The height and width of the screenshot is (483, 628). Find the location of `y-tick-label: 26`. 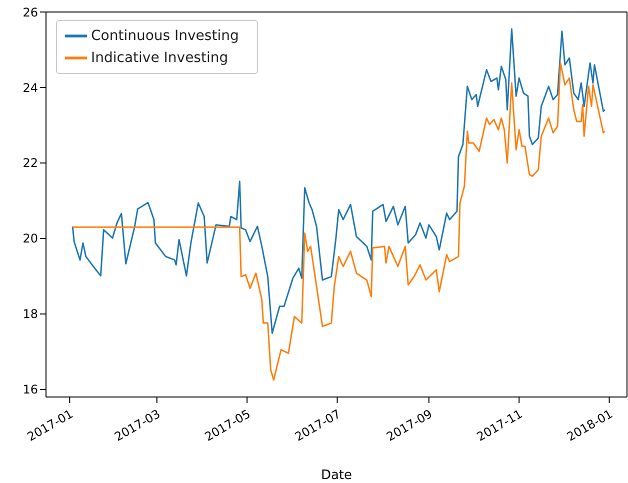

y-tick-label: 26 is located at coordinates (30, 12).